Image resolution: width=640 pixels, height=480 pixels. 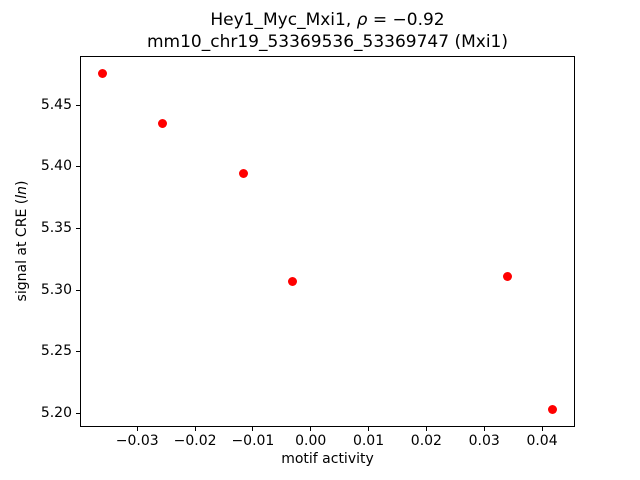 I want to click on x-tick-label: 0.01, so click(x=368, y=441).